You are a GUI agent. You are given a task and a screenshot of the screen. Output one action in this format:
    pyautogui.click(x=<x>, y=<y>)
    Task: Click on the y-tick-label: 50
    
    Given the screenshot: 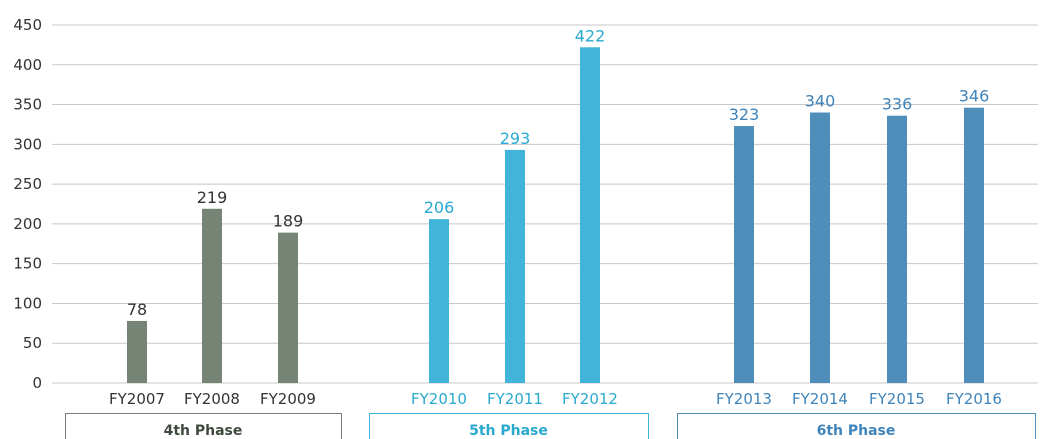 What is the action you would take?
    pyautogui.click(x=32, y=343)
    